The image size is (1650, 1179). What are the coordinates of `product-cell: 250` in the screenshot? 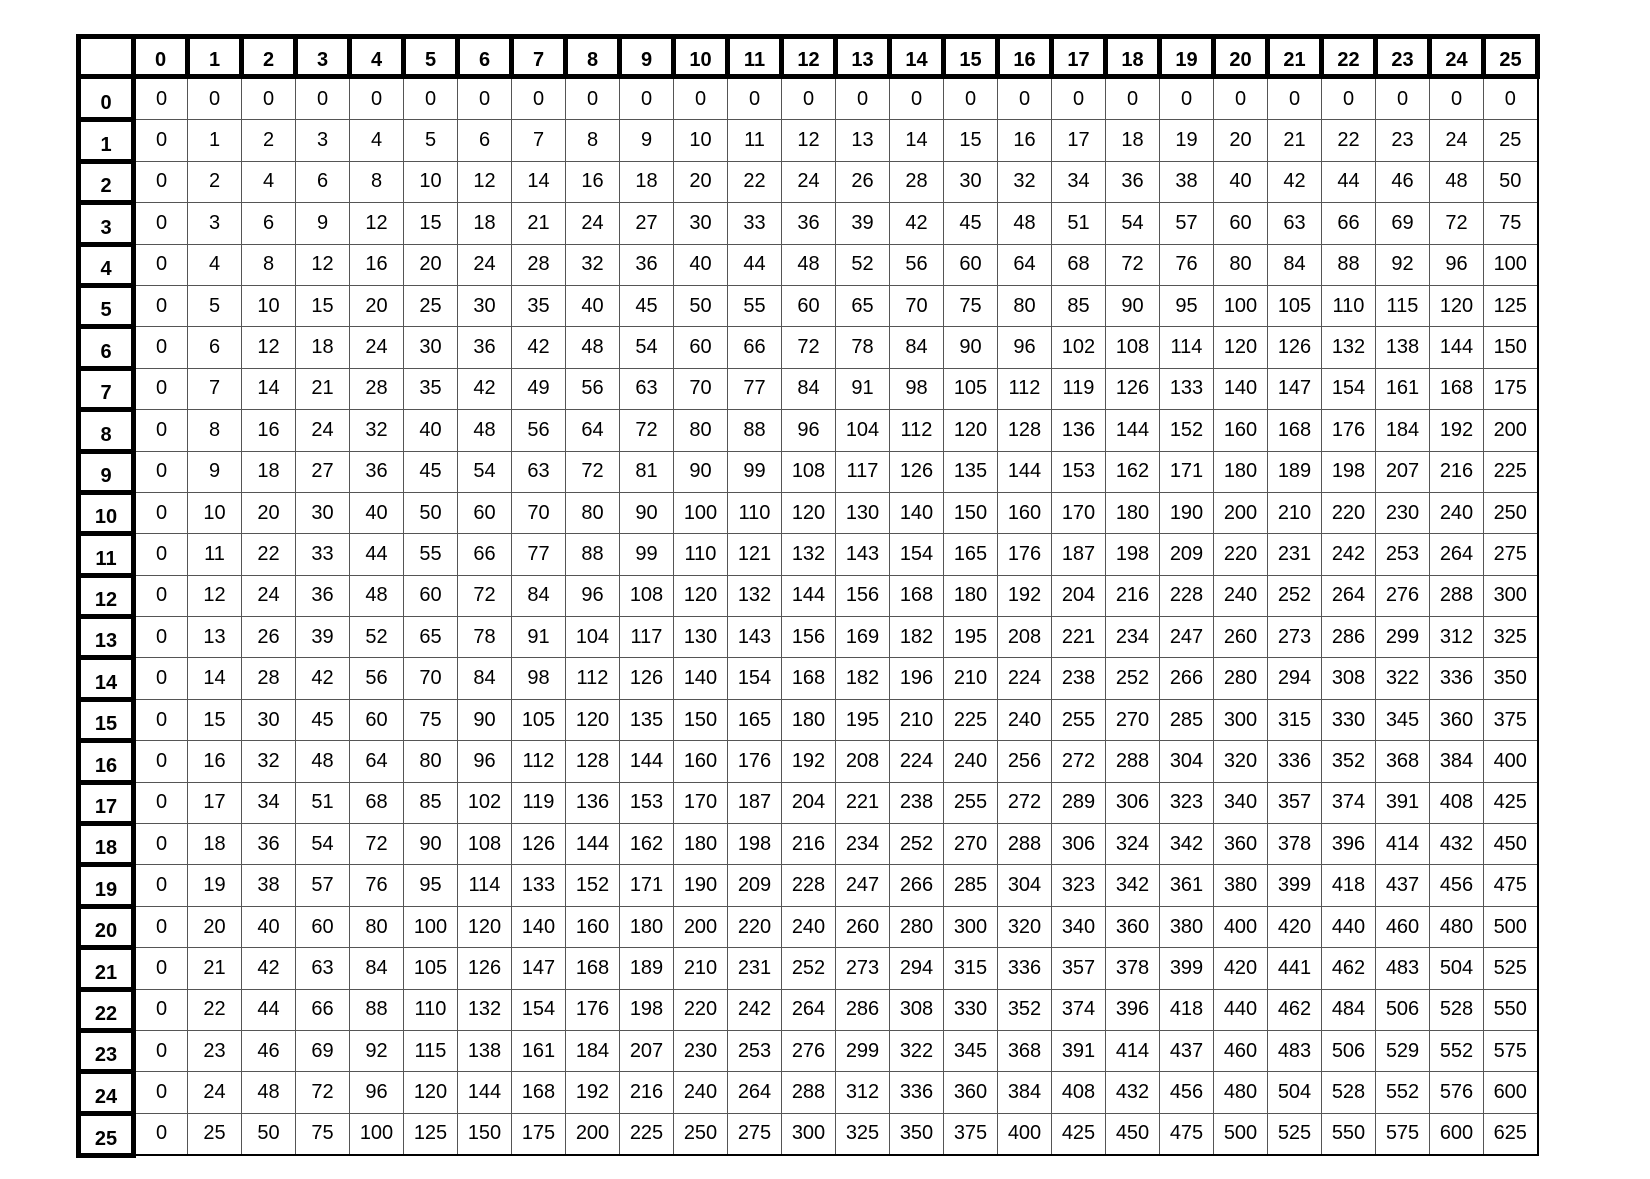 It's located at (700, 1134).